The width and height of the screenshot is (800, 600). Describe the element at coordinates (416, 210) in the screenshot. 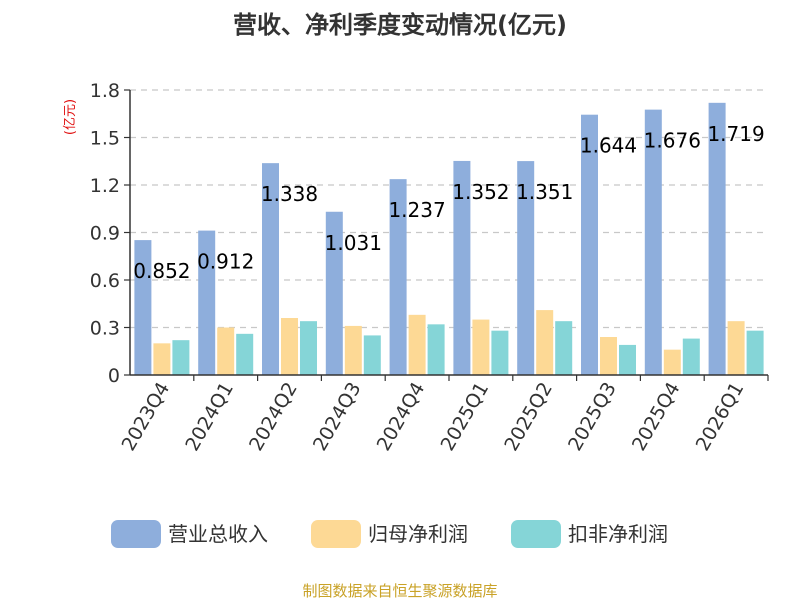

I see `data-label: 1.237` at that location.